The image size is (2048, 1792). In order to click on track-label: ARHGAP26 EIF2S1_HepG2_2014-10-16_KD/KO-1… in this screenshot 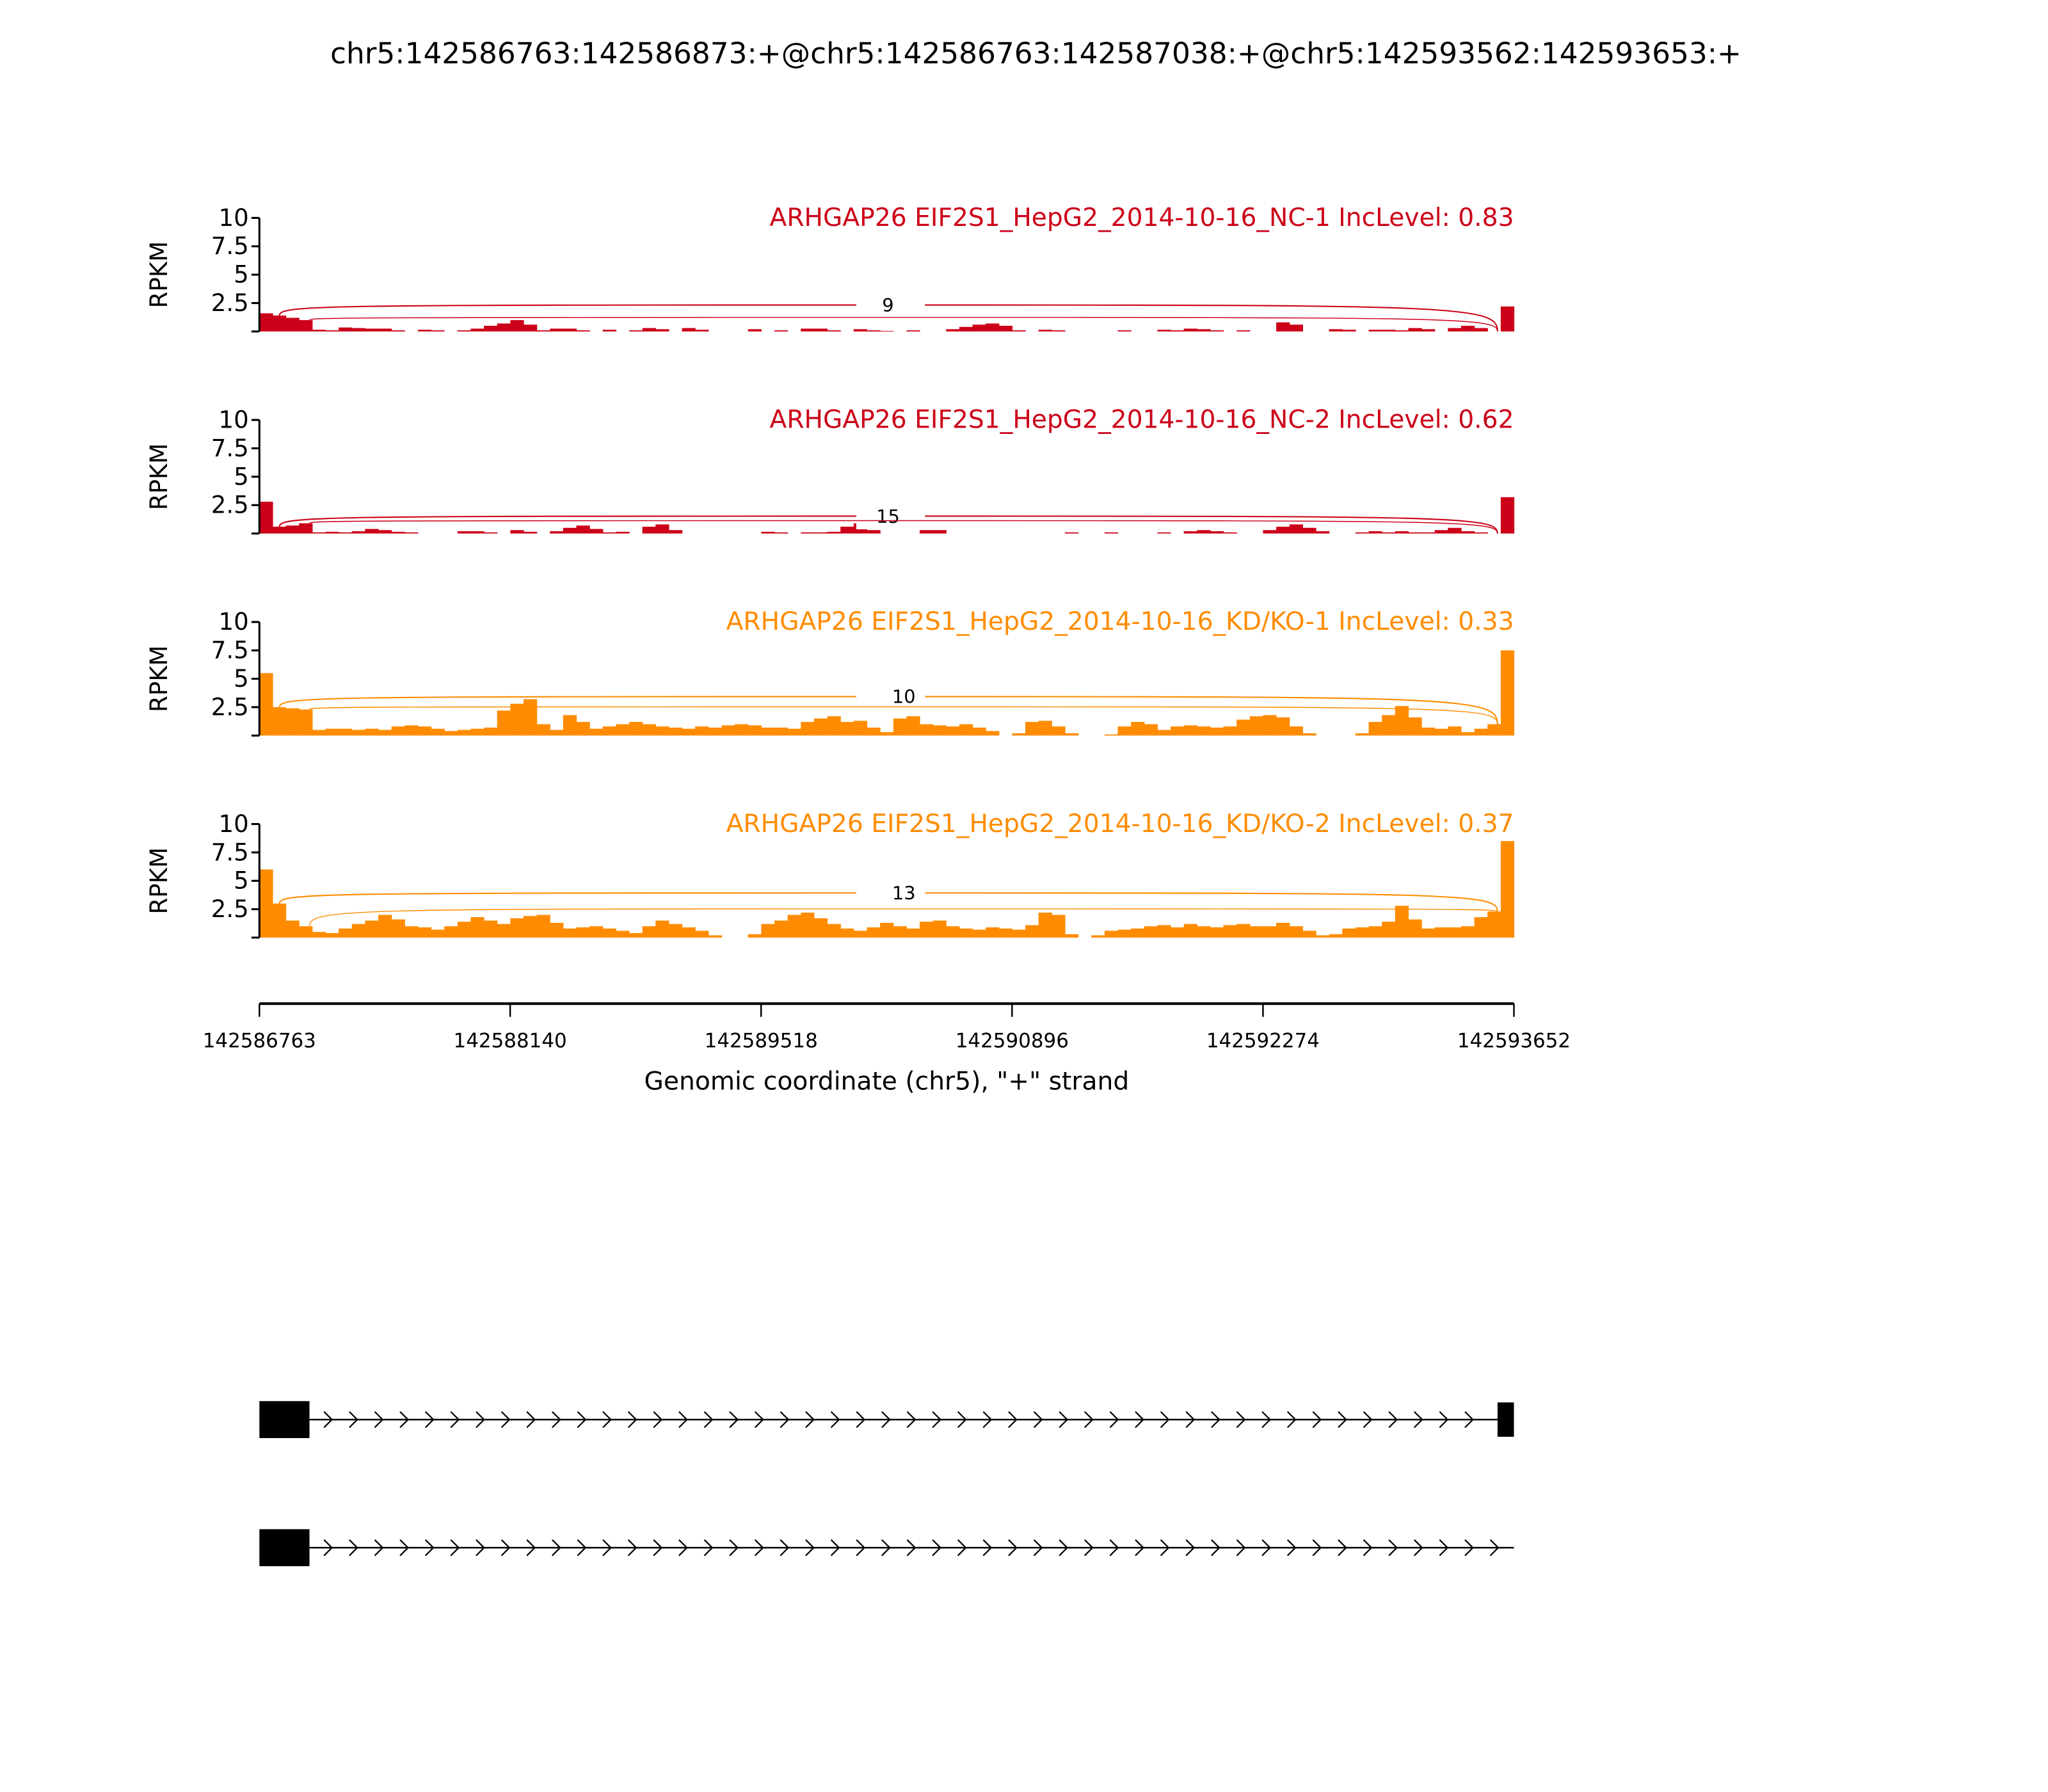, I will do `click(1120, 621)`.